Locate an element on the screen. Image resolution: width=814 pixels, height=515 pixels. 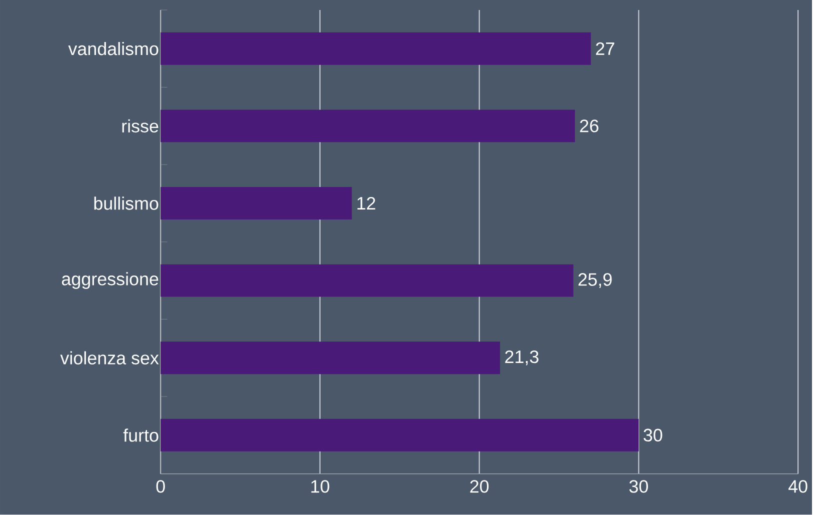
y-tick-label: aggressione is located at coordinates (110, 281).